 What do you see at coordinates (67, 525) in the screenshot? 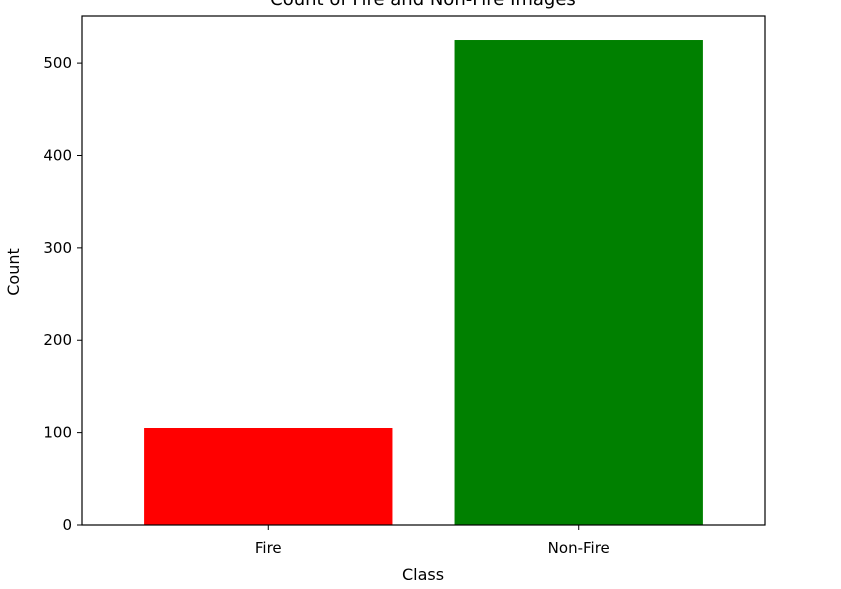
I see `y-tick-label: 0` at bounding box center [67, 525].